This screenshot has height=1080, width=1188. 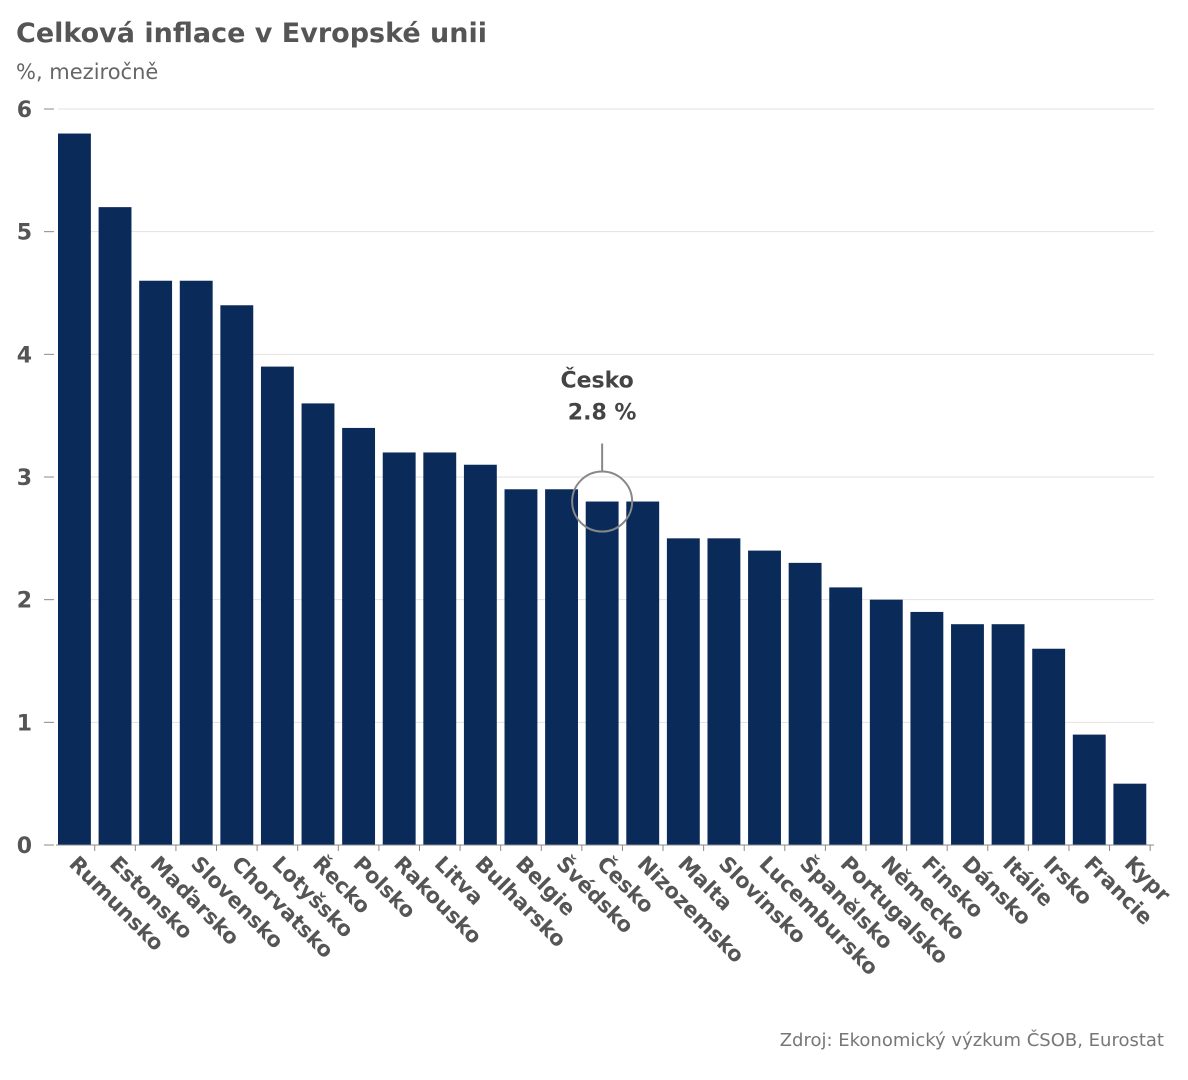 I want to click on y-tick-label: 0, so click(x=24, y=846).